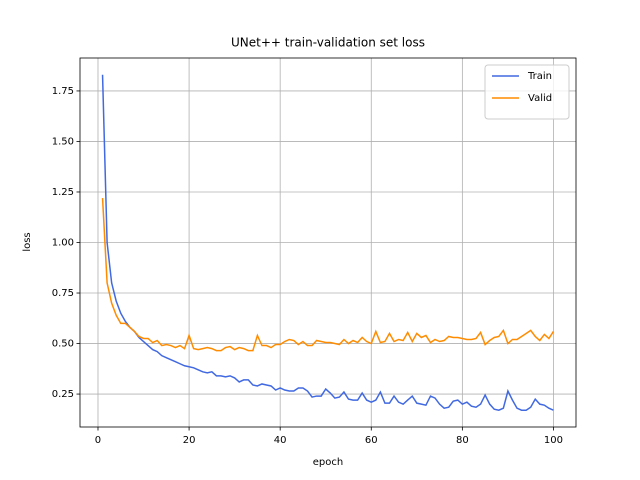 The width and height of the screenshot is (640, 480). I want to click on x-tick-label: 100, so click(553, 440).